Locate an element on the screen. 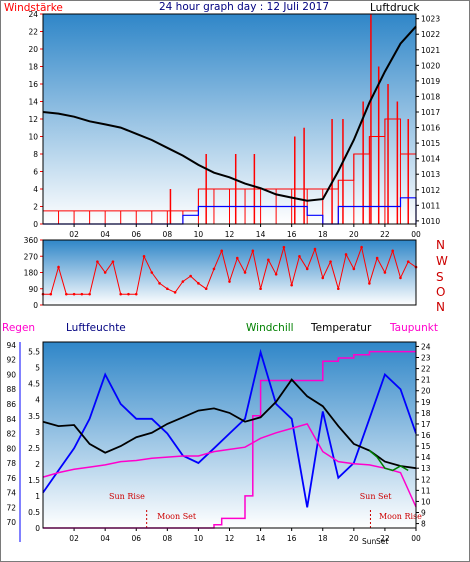 The height and width of the screenshot is (562, 470). pressure-y-tick-label: 1010 is located at coordinates (430, 221).